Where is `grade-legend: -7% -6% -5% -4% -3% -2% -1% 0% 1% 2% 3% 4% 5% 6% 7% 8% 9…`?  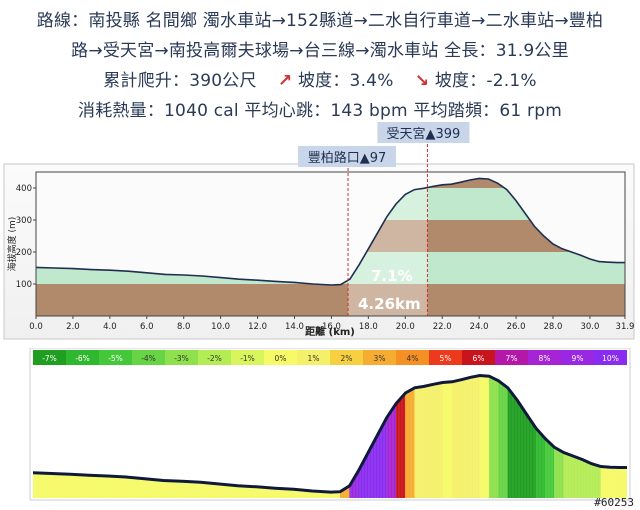
grade-legend: -7% -6% -5% -4% -3% -2% -1% 0% 1% 2% 3% 4% 5% 6% 7% 8% 9… is located at coordinates (330, 357).